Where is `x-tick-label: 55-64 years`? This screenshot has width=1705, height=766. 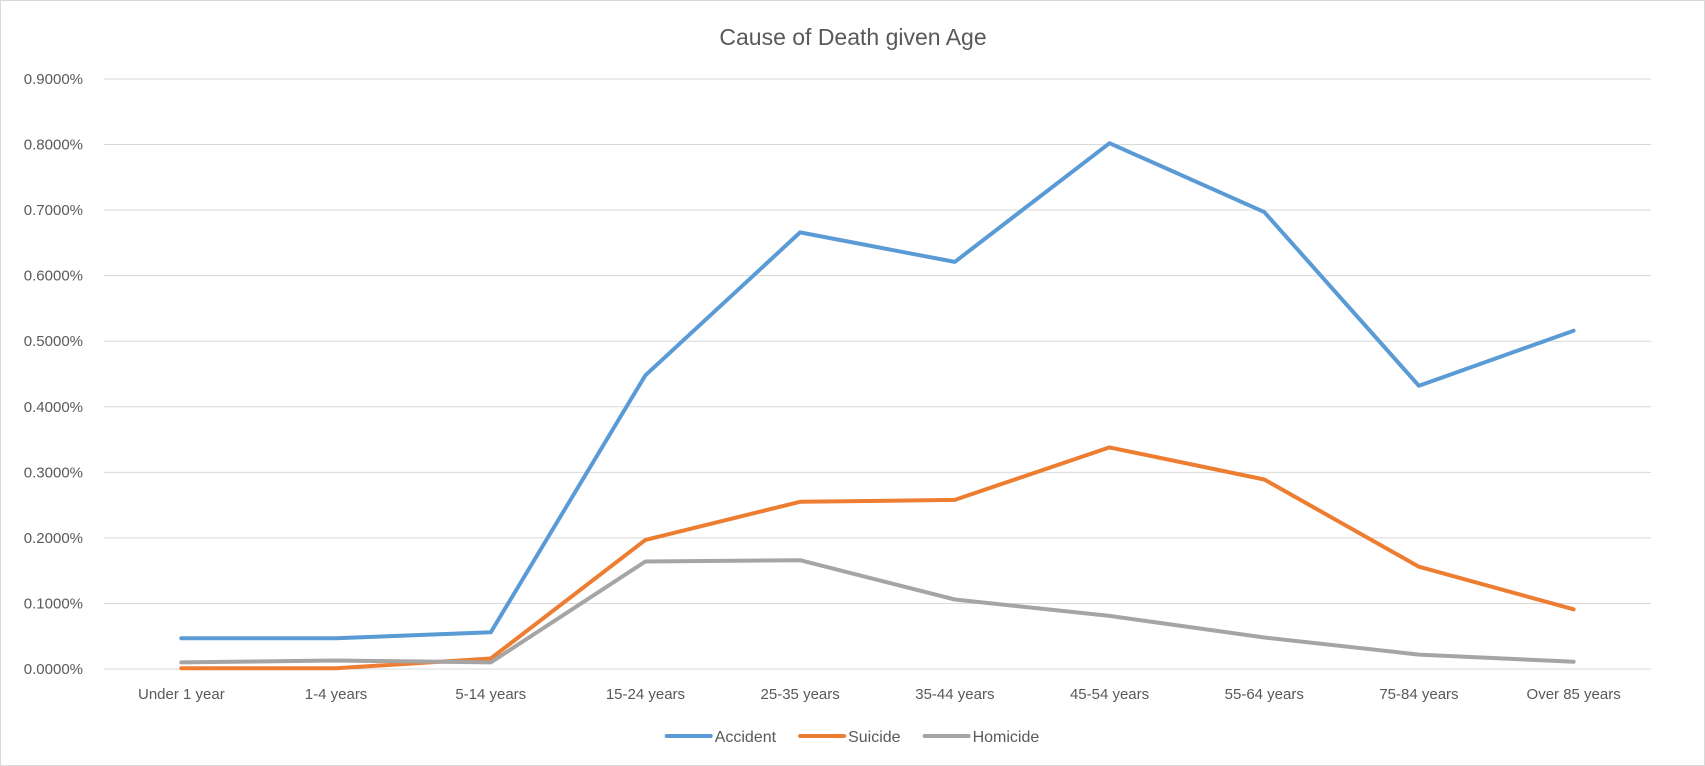 x-tick-label: 55-64 years is located at coordinates (1264, 694).